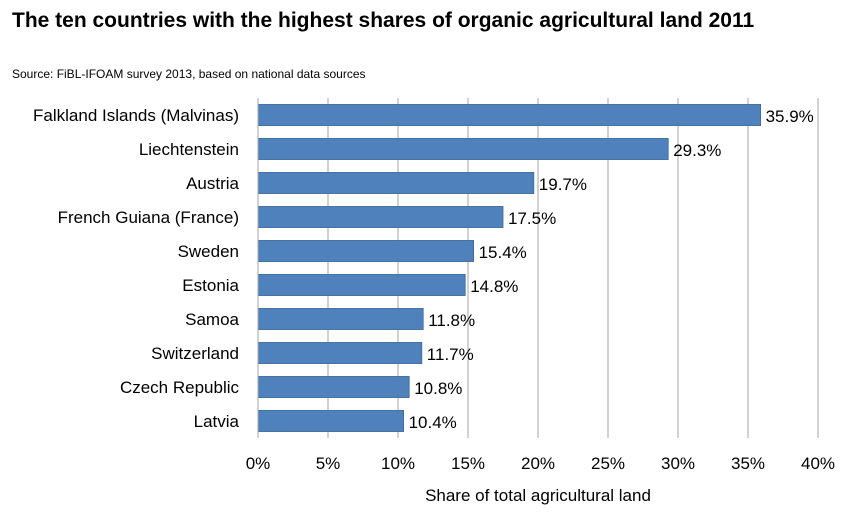 This screenshot has width=850, height=523. What do you see at coordinates (180, 387) in the screenshot?
I see `category-label: Czech Republic` at bounding box center [180, 387].